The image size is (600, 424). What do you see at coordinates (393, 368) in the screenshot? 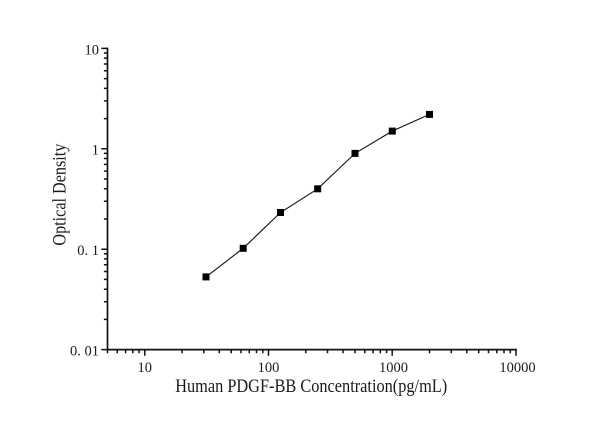
I see `svg-text: 1000` at bounding box center [393, 368].